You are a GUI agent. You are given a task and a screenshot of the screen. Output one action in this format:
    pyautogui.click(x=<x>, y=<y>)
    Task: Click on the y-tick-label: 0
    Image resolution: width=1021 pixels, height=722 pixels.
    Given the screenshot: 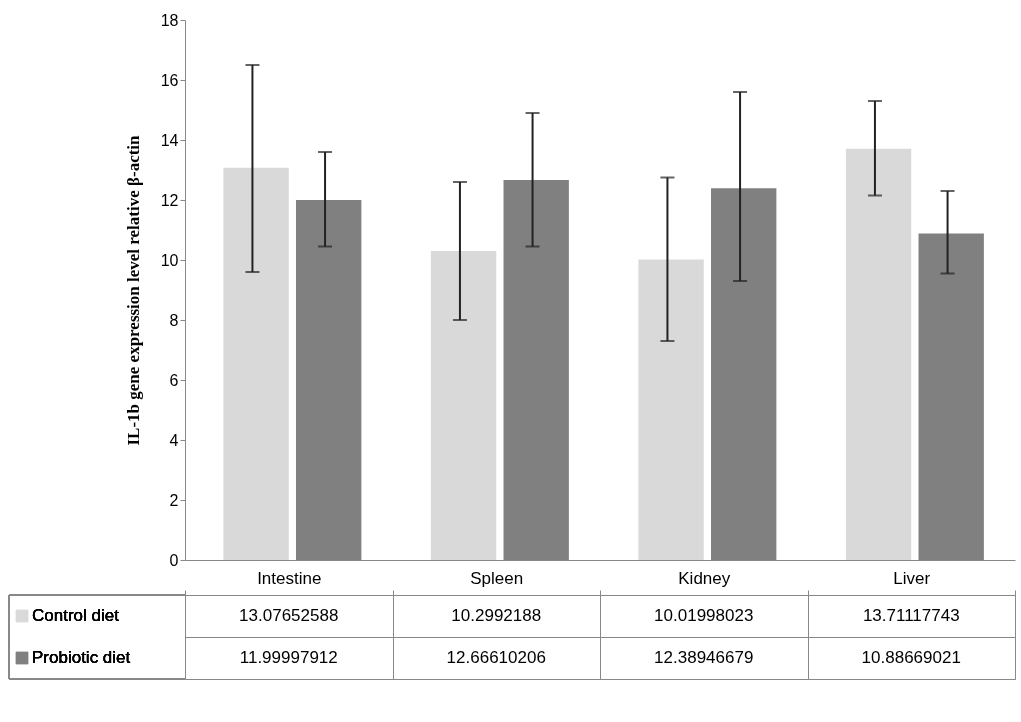 What is the action you would take?
    pyautogui.click(x=174, y=560)
    